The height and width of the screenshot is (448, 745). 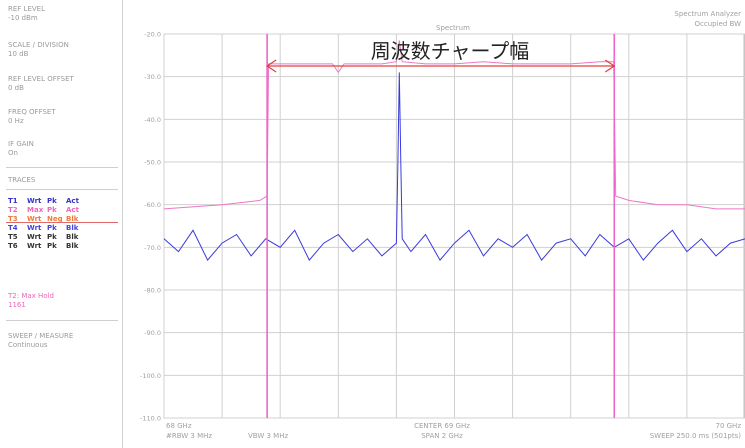 I want to click on sweep-time: SWEEP 250.0 ms (501pts), so click(x=696, y=436).